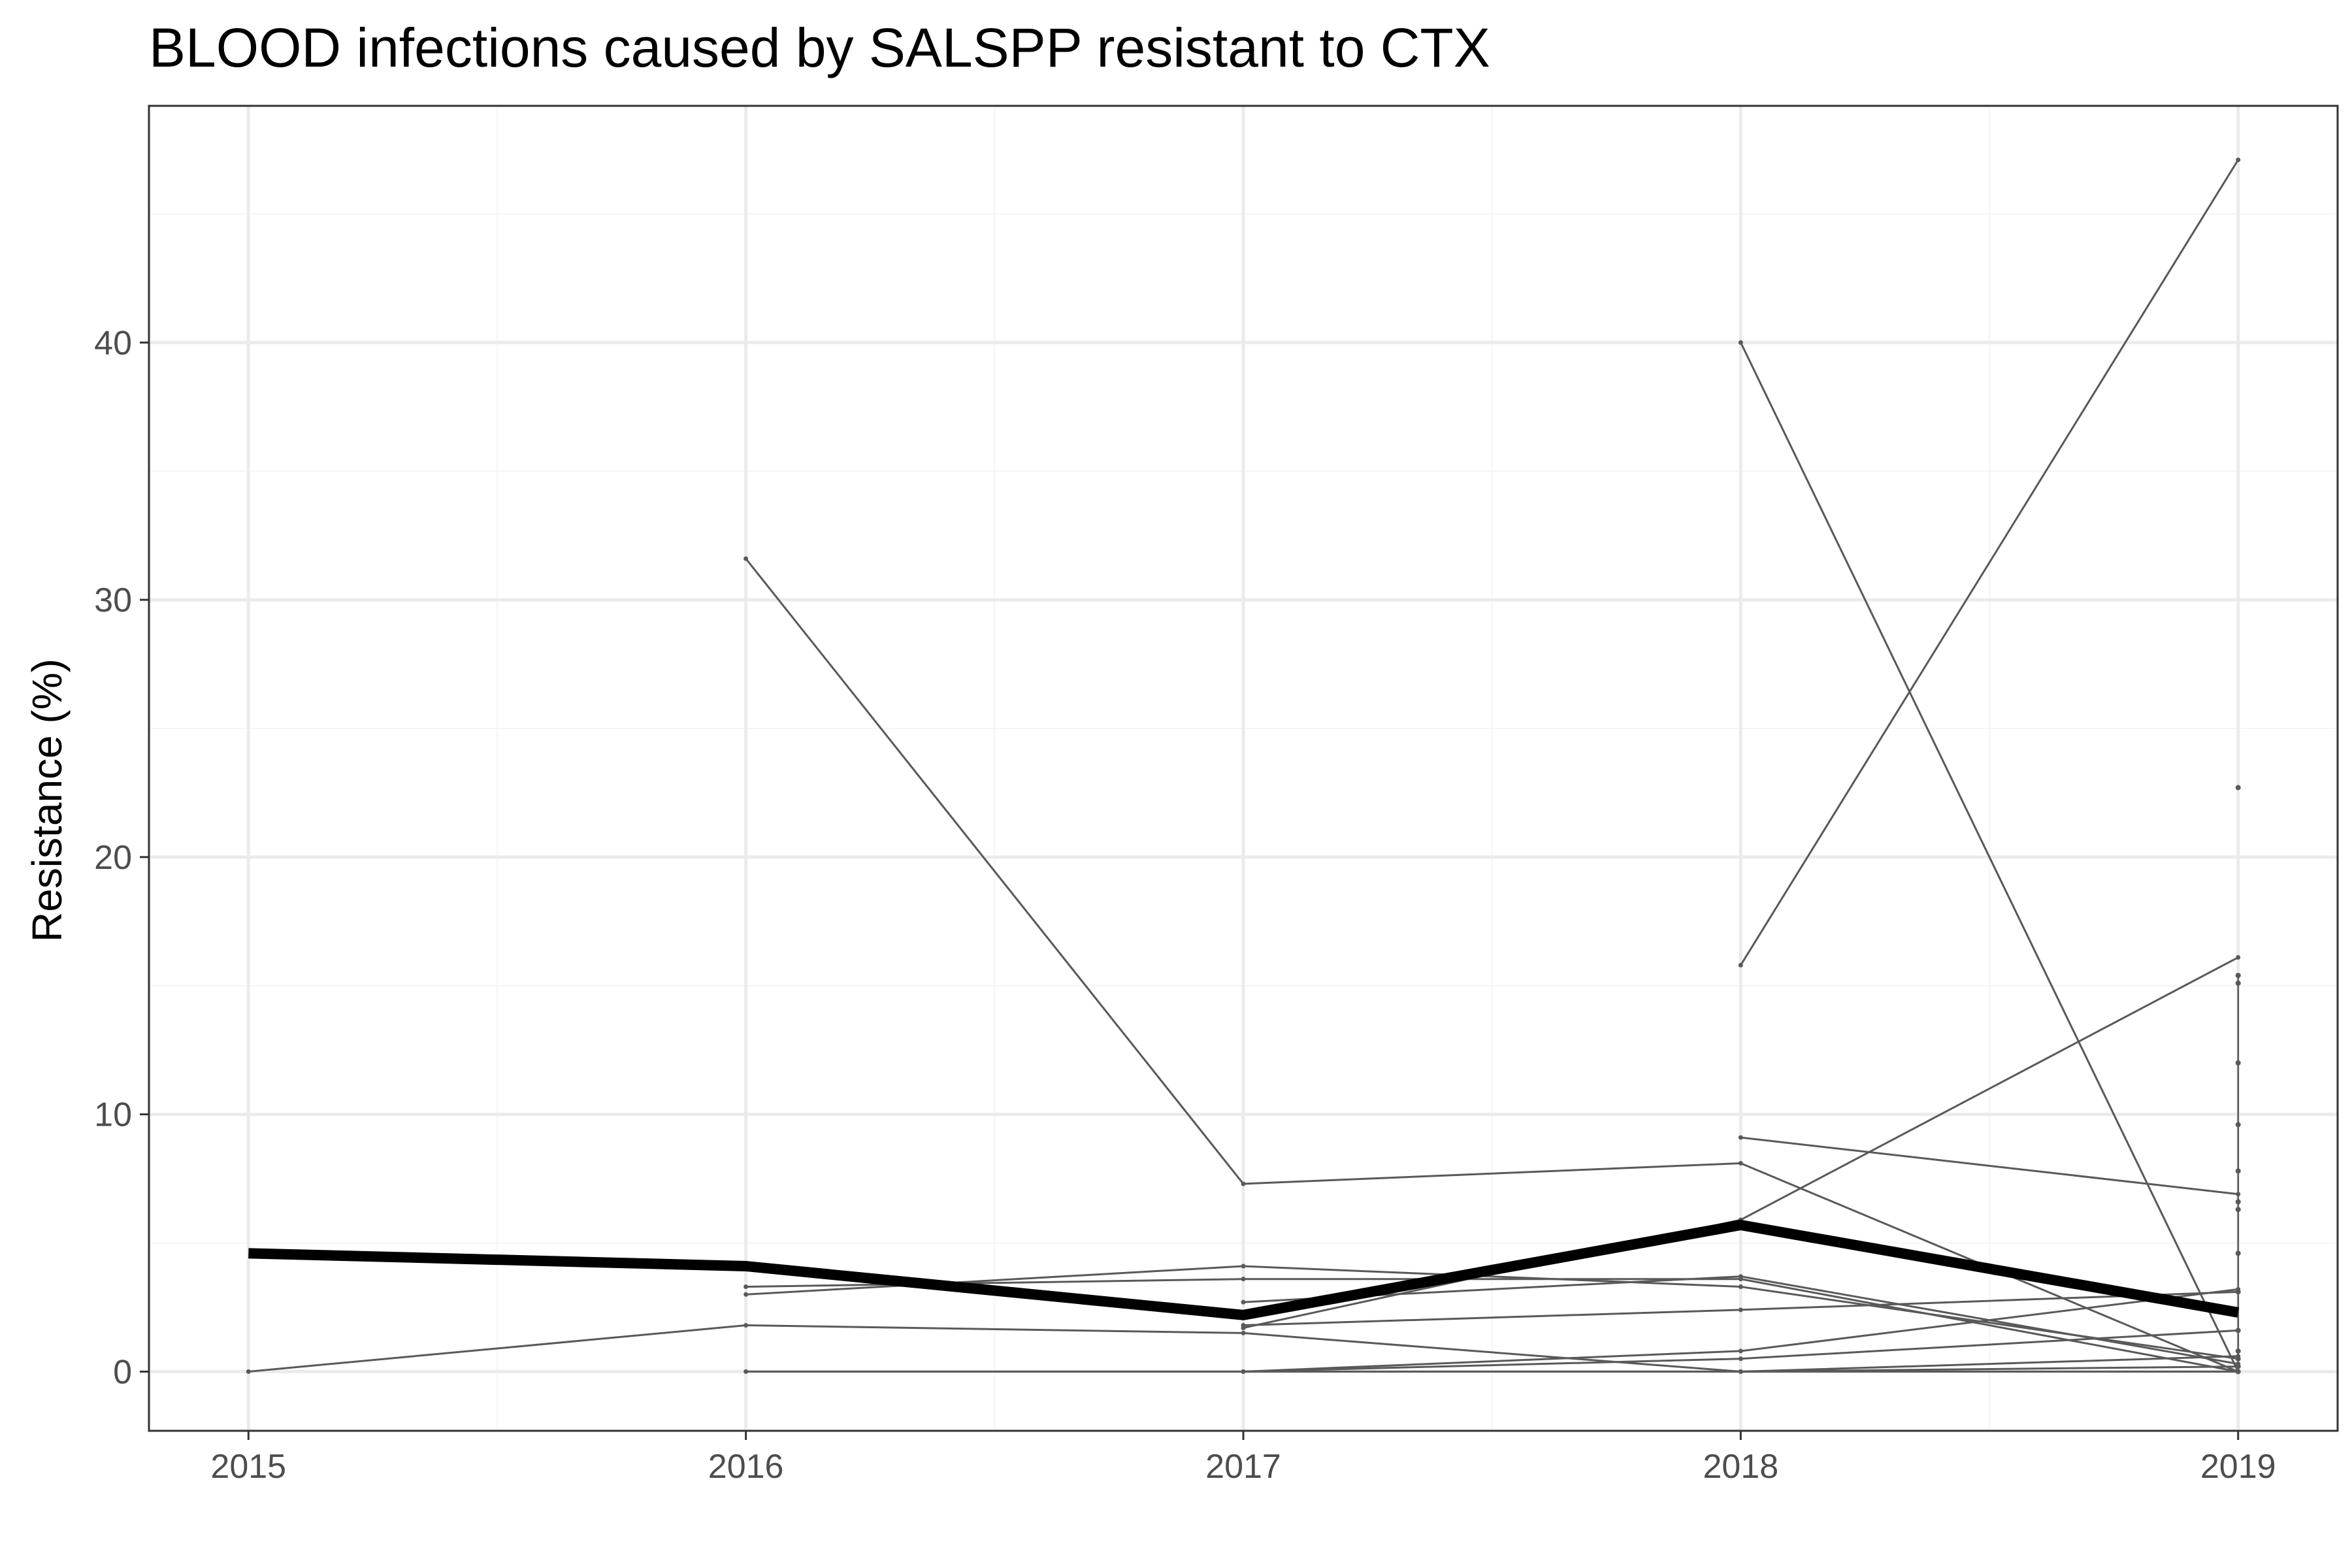  I want to click on y-tick-label: 40, so click(113, 343).